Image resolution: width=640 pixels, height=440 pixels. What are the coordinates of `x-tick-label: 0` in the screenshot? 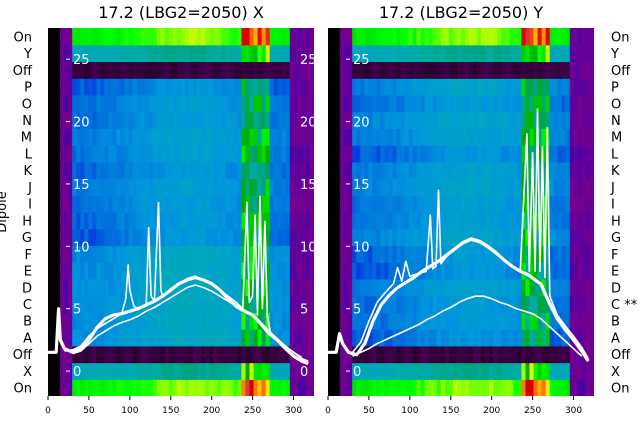 It's located at (48, 411).